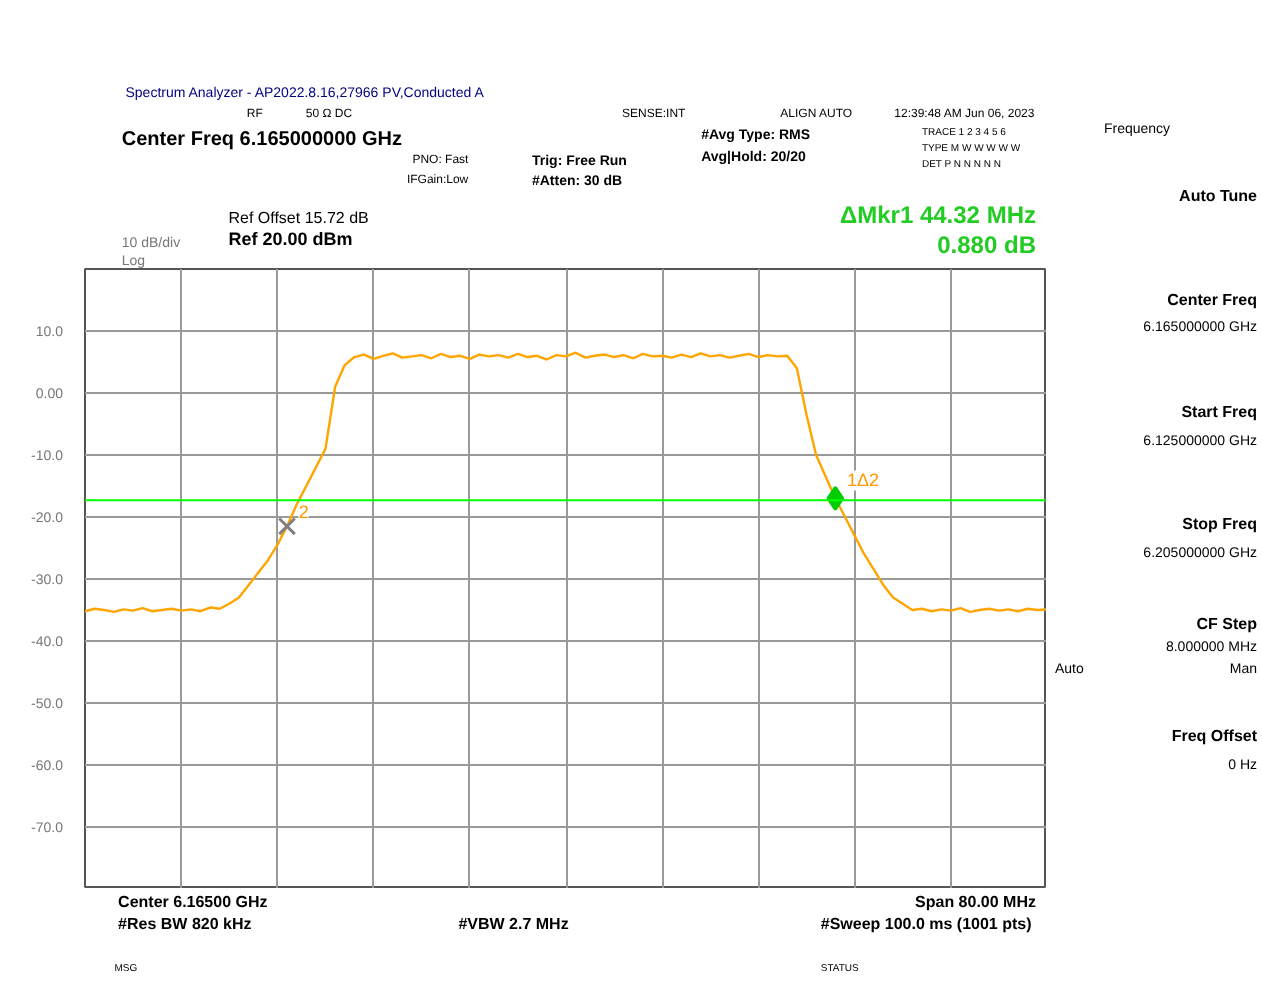 Image resolution: width=1262 pixels, height=990 pixels. Describe the element at coordinates (1227, 624) in the screenshot. I see `text: CF Step` at that location.